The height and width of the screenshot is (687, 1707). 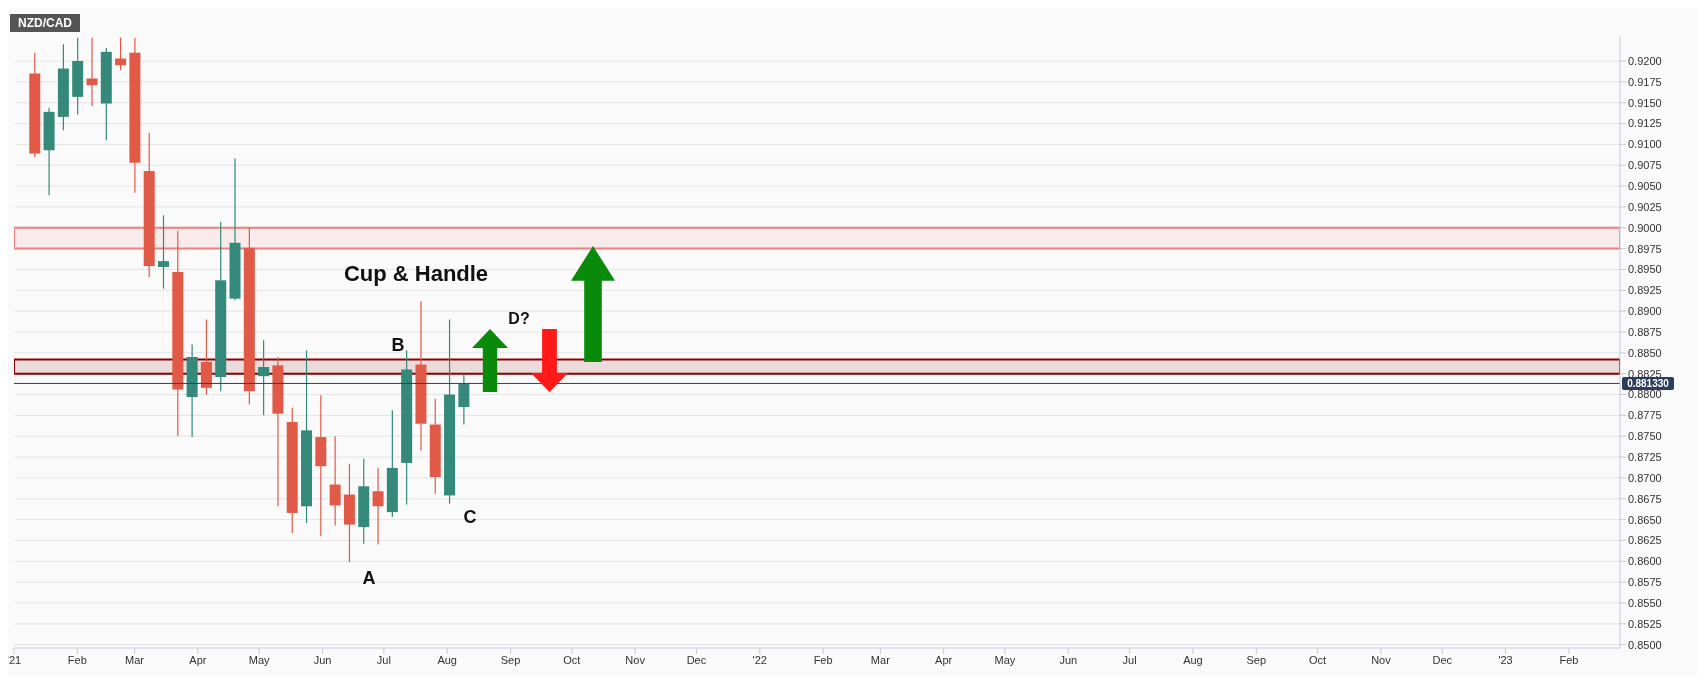 I want to click on y-tick-label: 0.9175, so click(x=1645, y=81).